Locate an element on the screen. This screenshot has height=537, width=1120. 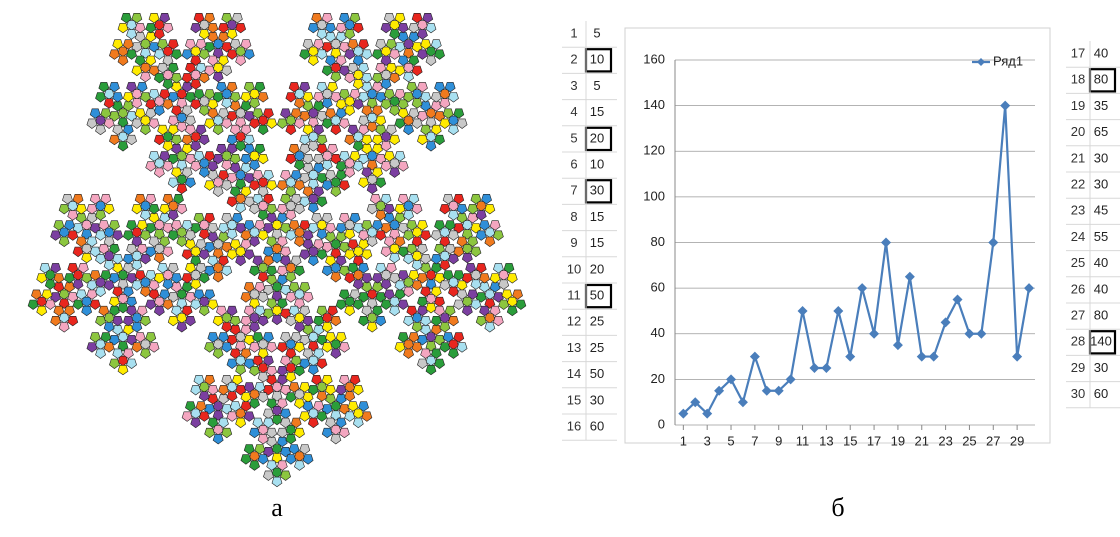
row-number: 24 is located at coordinates (1078, 236).